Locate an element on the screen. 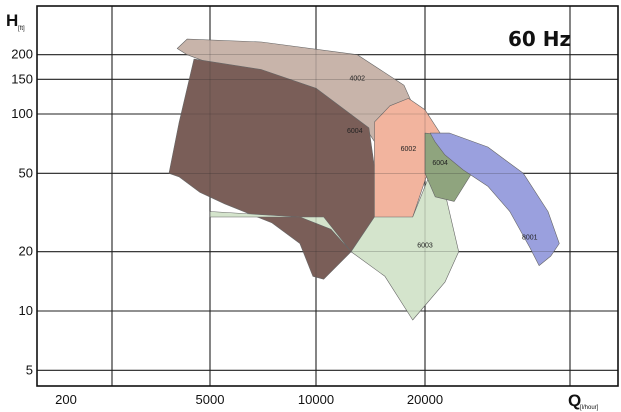 This screenshot has height=412, width=621. x-tick-label: 20000 is located at coordinates (425, 399).